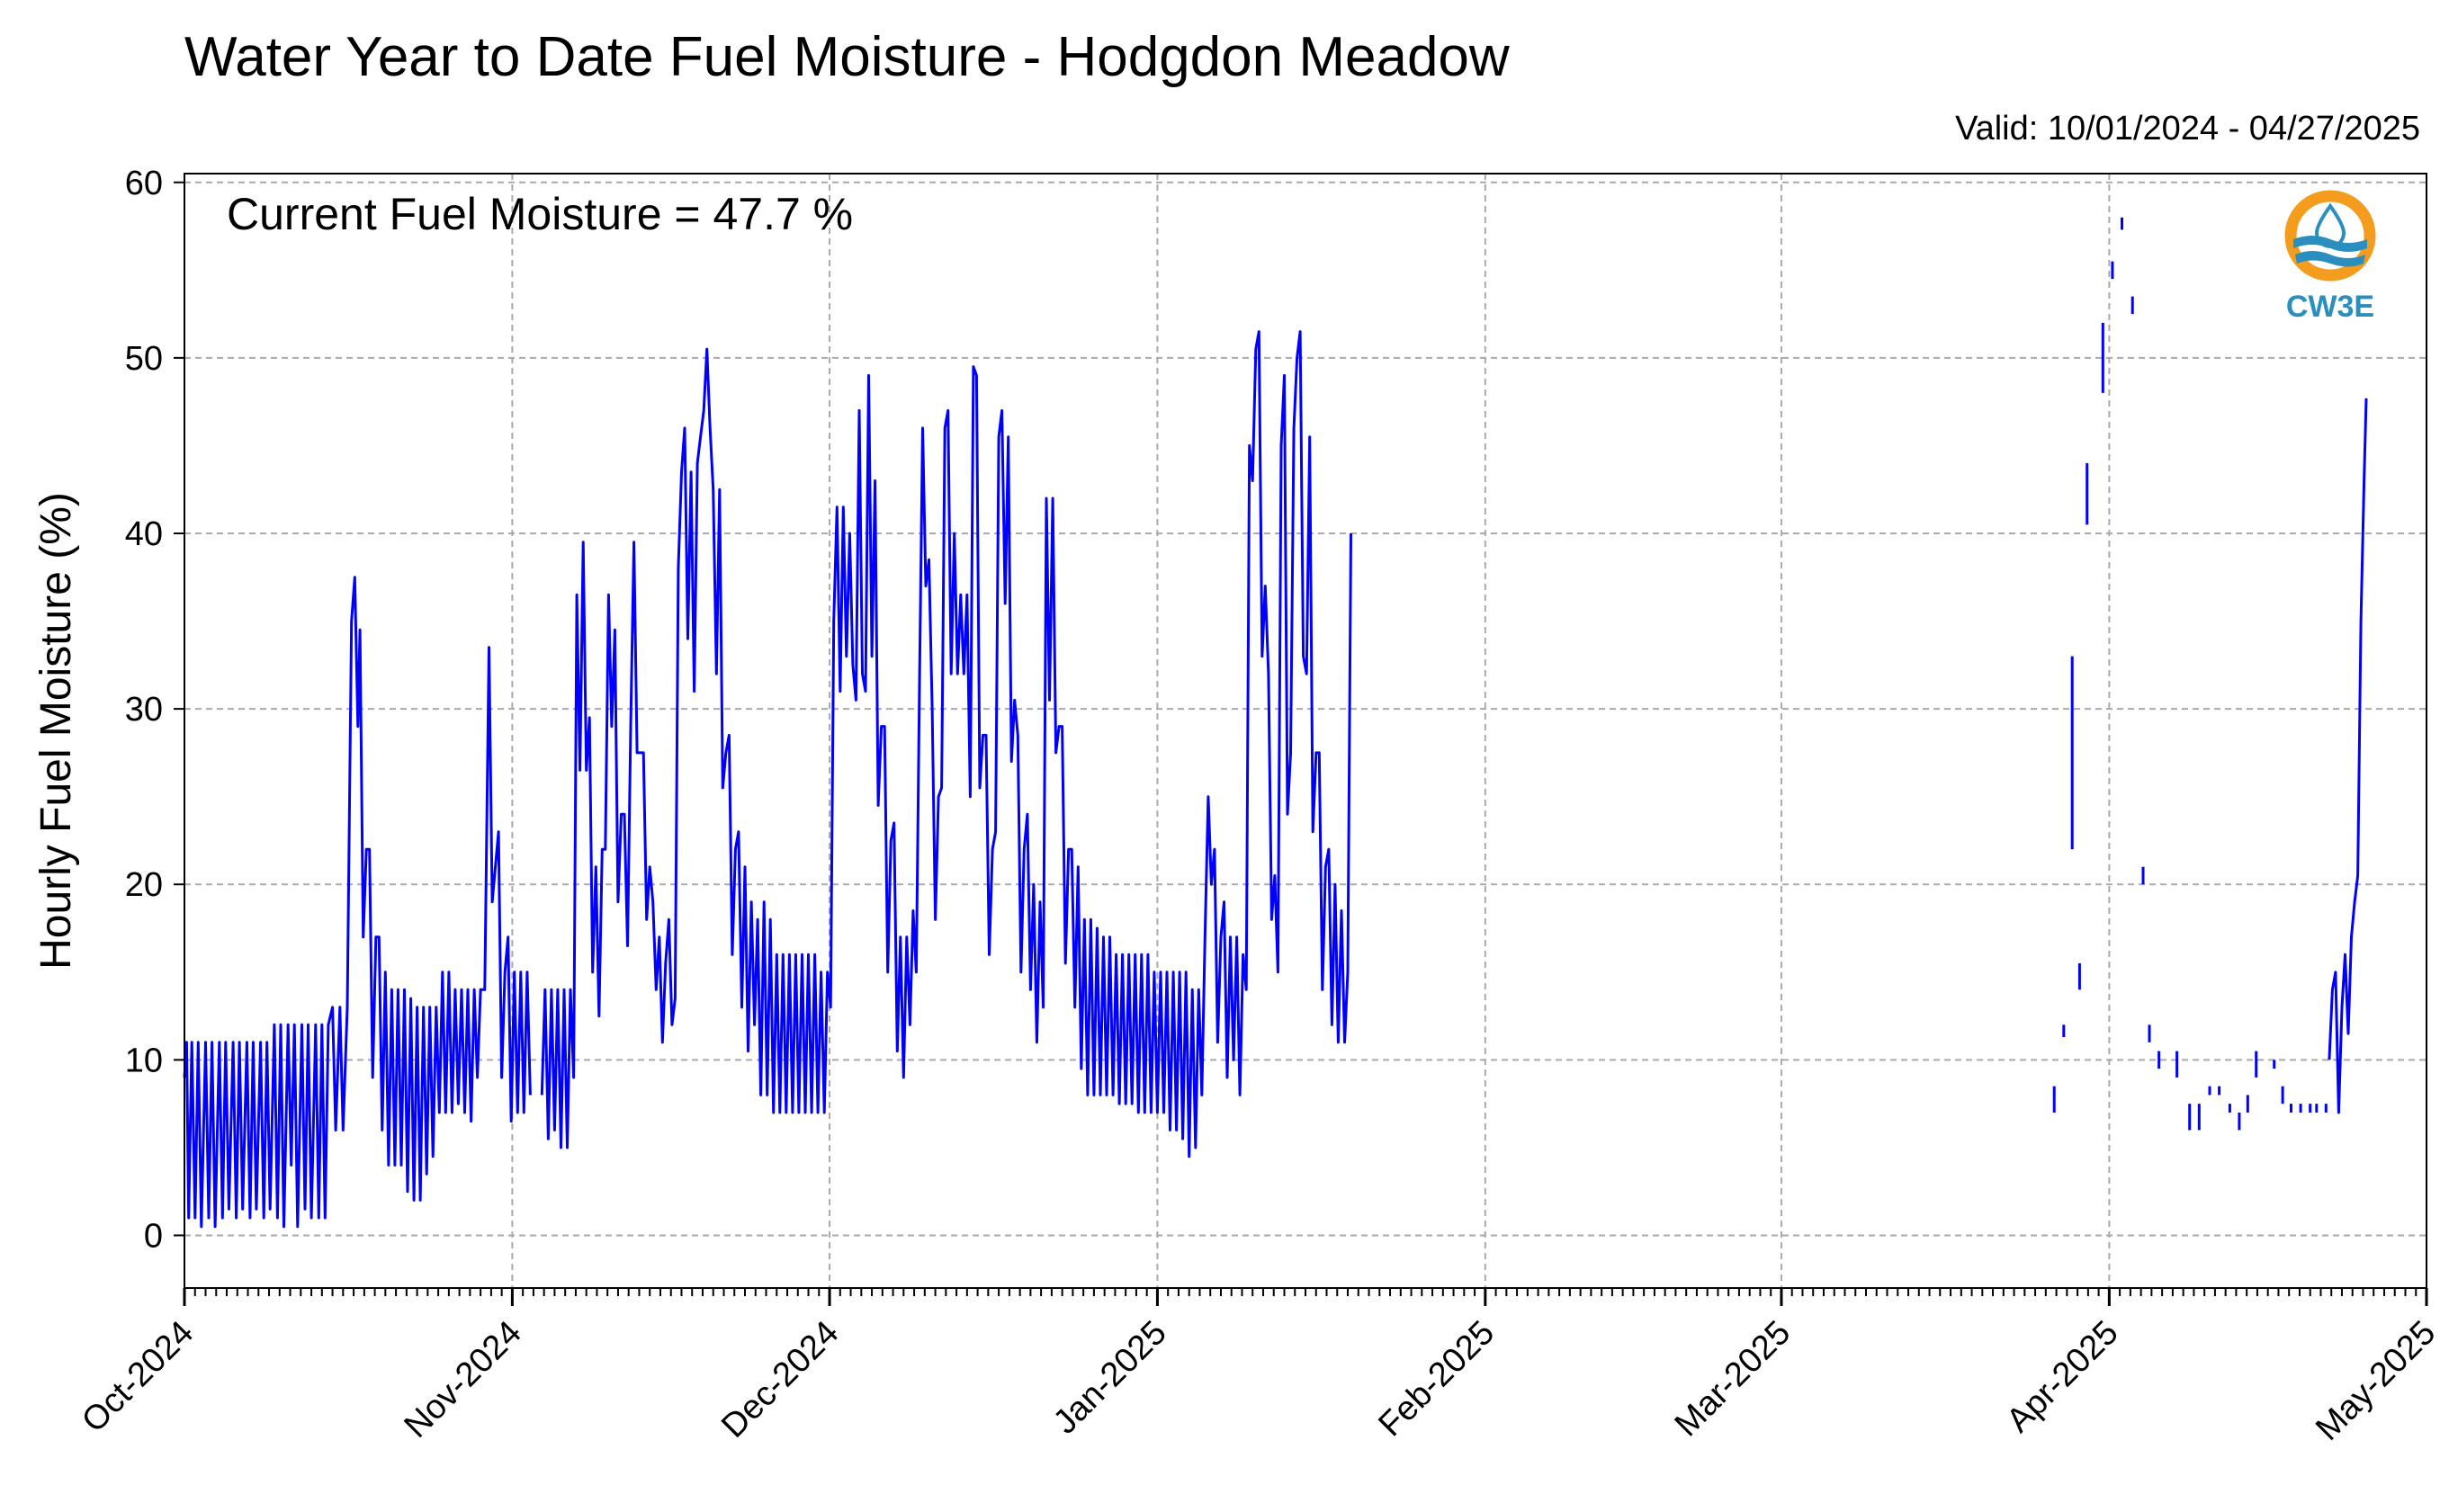  What do you see at coordinates (144, 359) in the screenshot?
I see `y-tick-label: 50` at bounding box center [144, 359].